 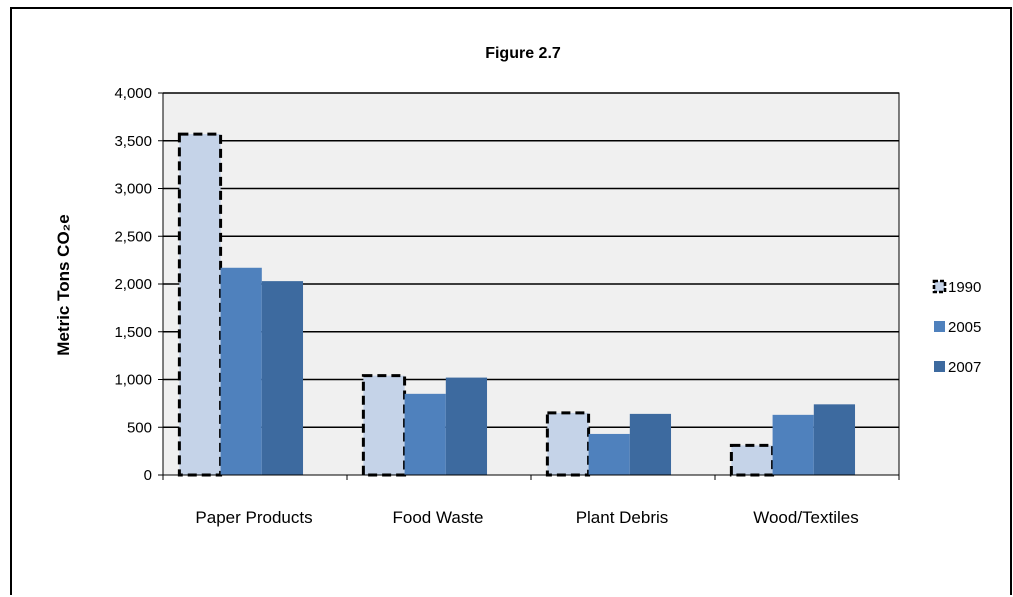 What do you see at coordinates (133, 236) in the screenshot?
I see `y-tick-label: 2,500` at bounding box center [133, 236].